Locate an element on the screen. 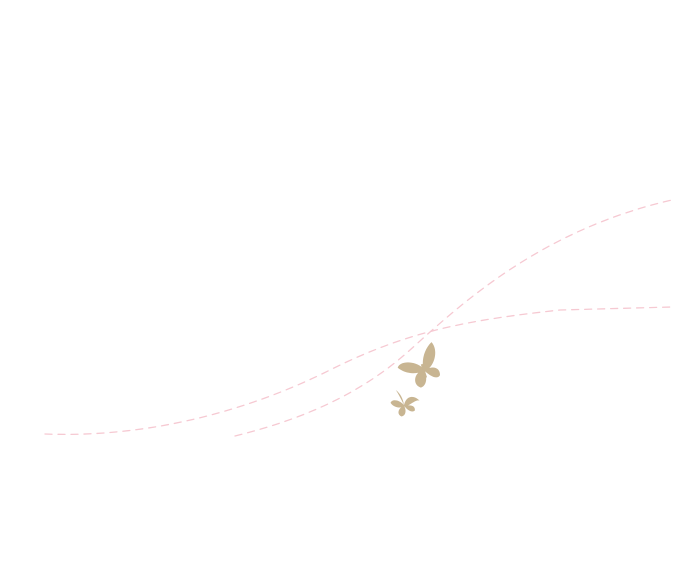  butterfly-icon-small is located at coordinates (405, 403).